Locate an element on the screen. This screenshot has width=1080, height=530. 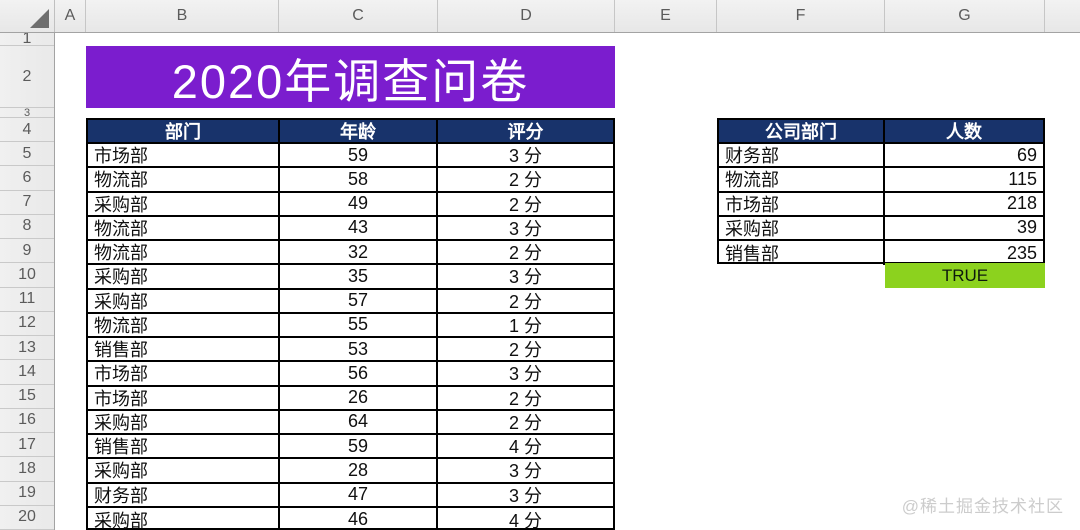
cell-age: 53 is located at coordinates (359, 350).